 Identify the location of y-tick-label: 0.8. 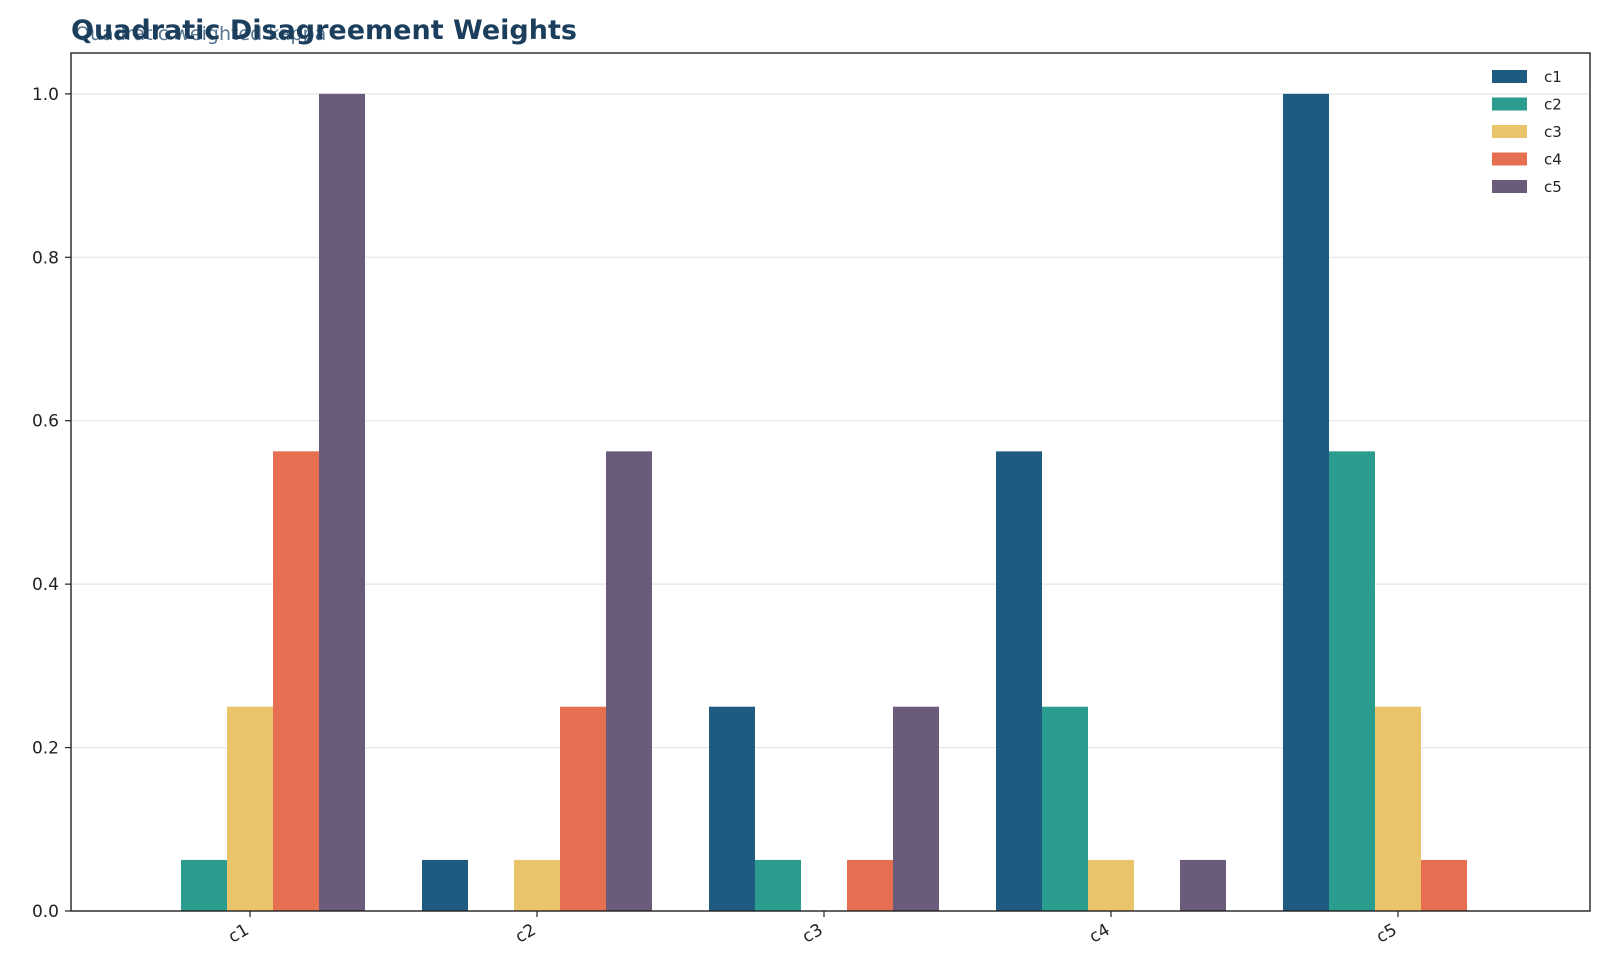
(45, 258).